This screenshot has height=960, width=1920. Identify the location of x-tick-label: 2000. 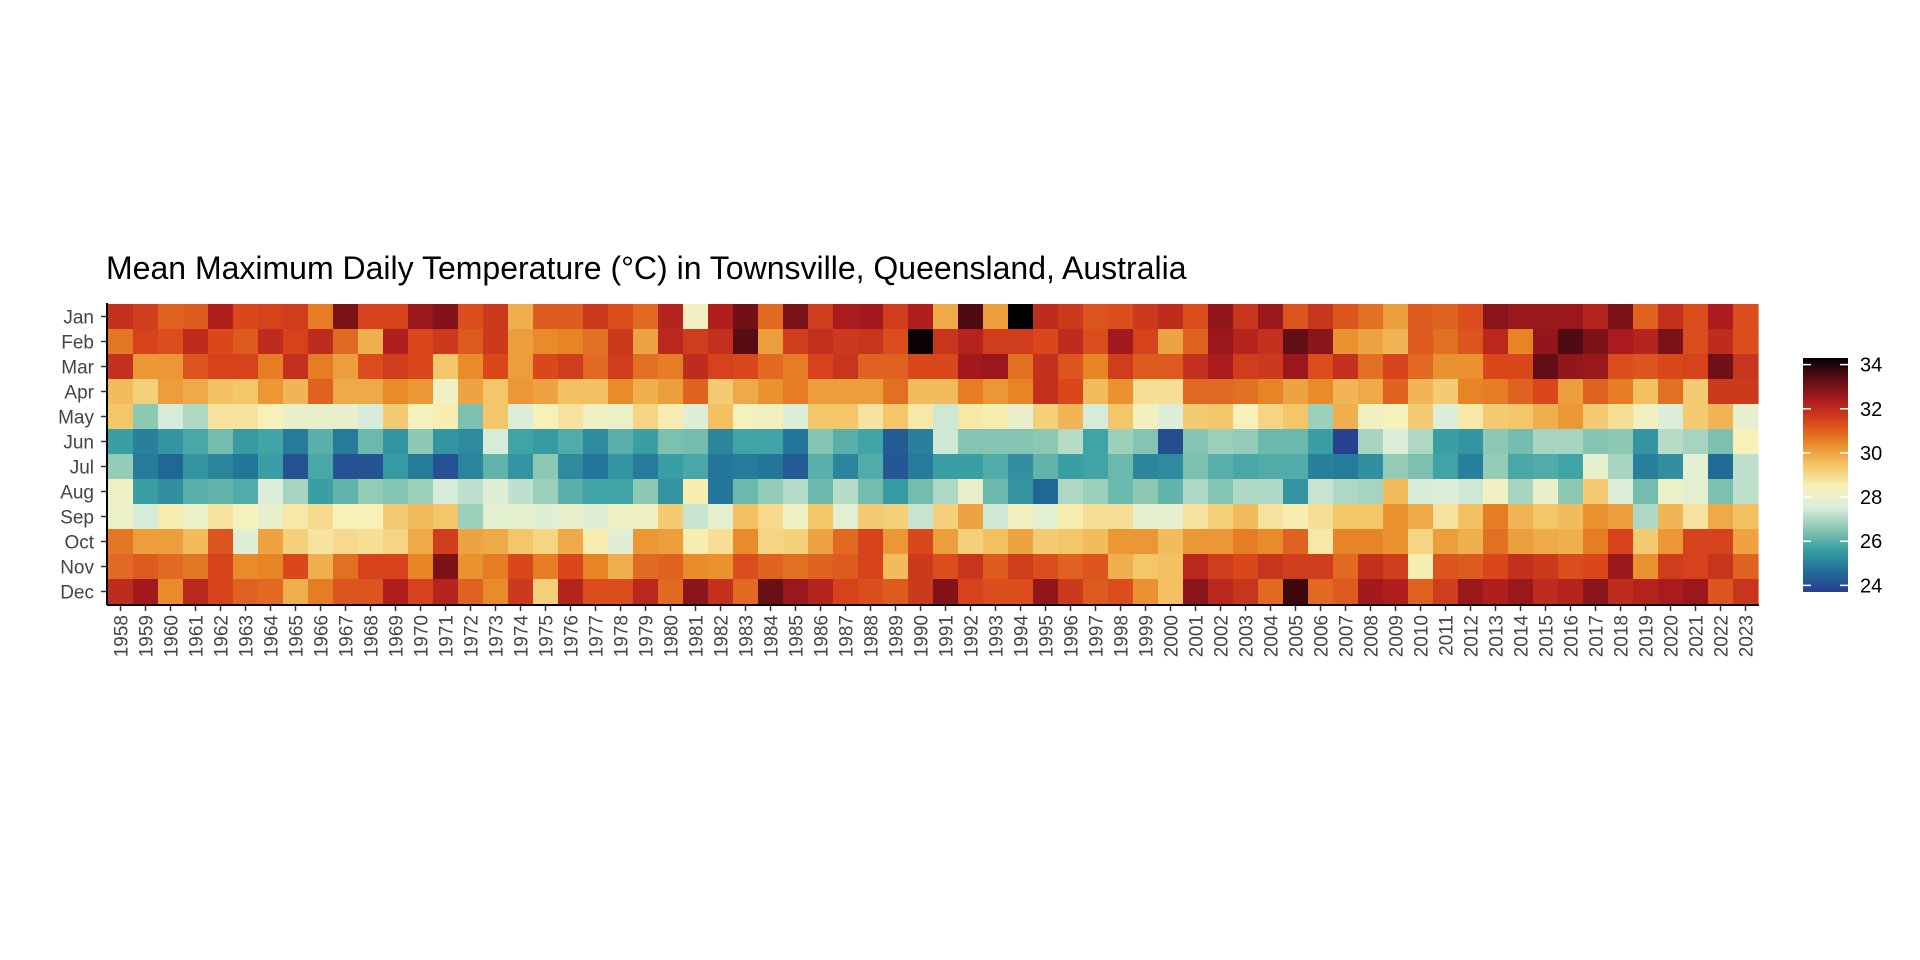
(1172, 636).